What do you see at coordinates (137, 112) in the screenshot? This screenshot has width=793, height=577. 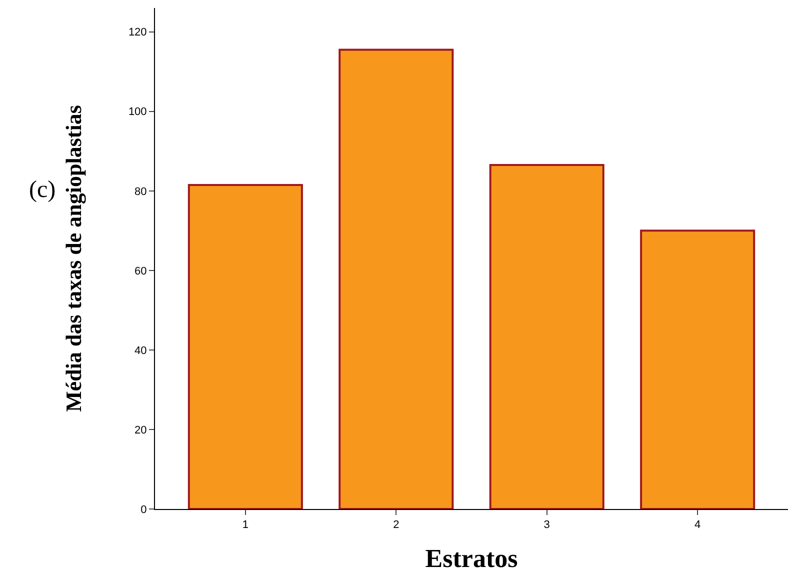 I see `y-tick-label: 100` at bounding box center [137, 112].